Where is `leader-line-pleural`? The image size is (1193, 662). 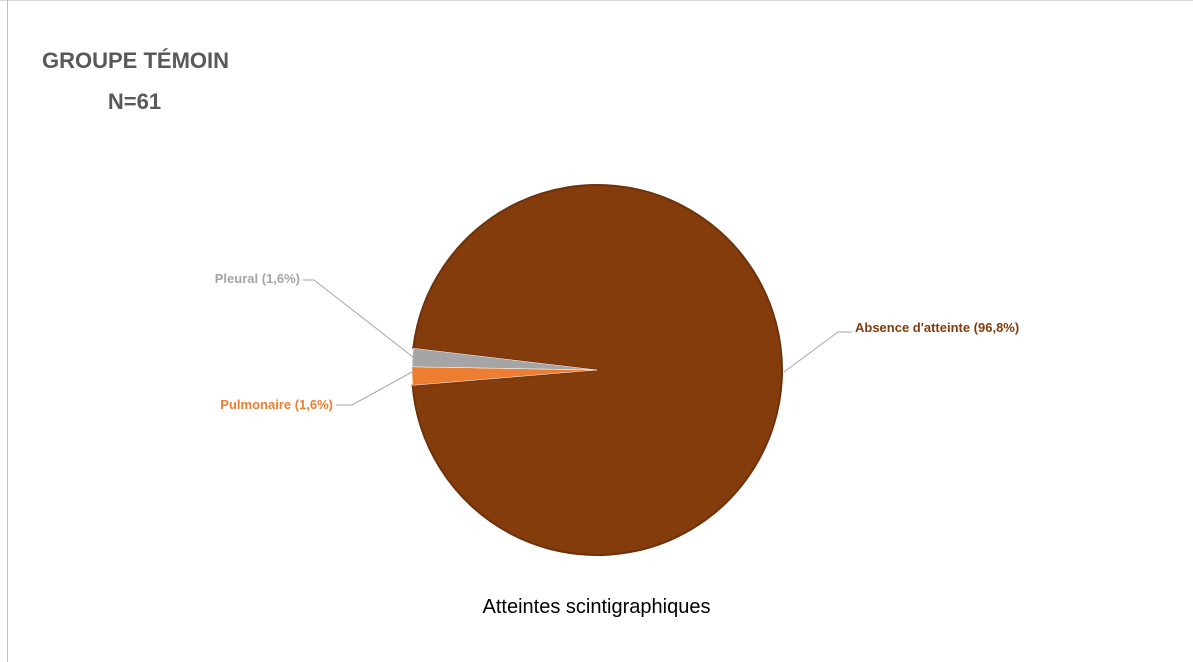 leader-line-pleural is located at coordinates (358, 318).